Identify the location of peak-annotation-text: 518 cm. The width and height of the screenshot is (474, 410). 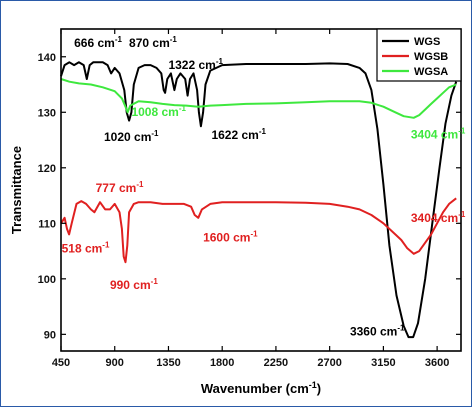
(82, 249).